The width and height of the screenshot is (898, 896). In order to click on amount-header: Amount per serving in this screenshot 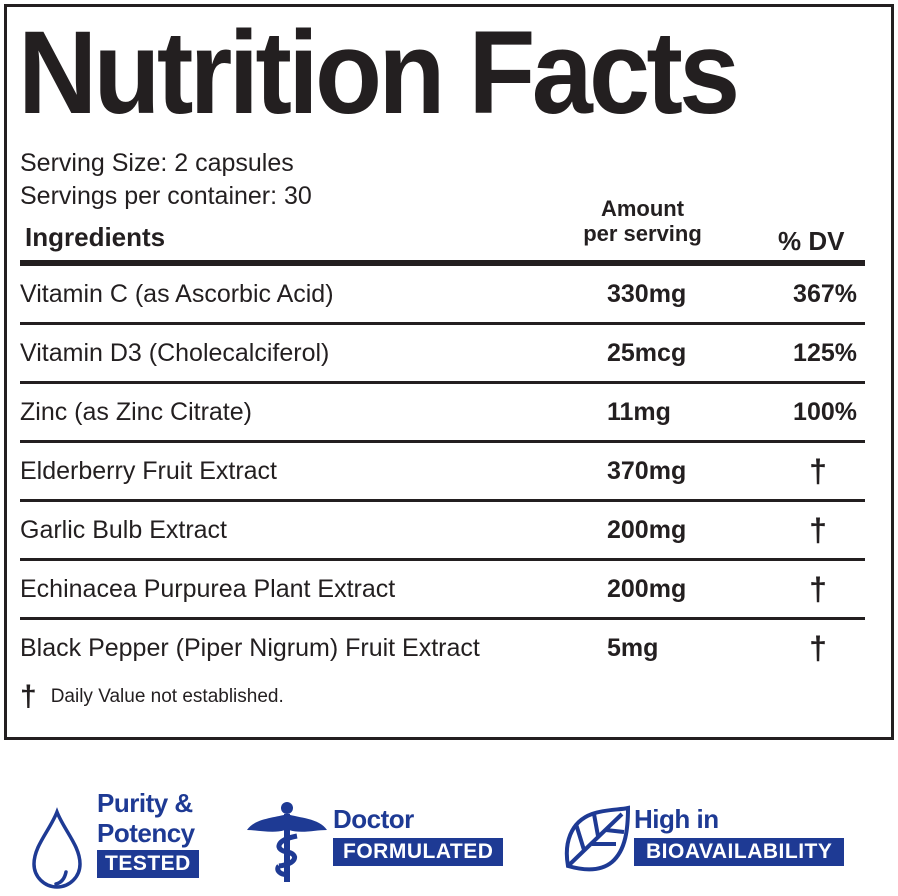, I will do `click(642, 221)`.